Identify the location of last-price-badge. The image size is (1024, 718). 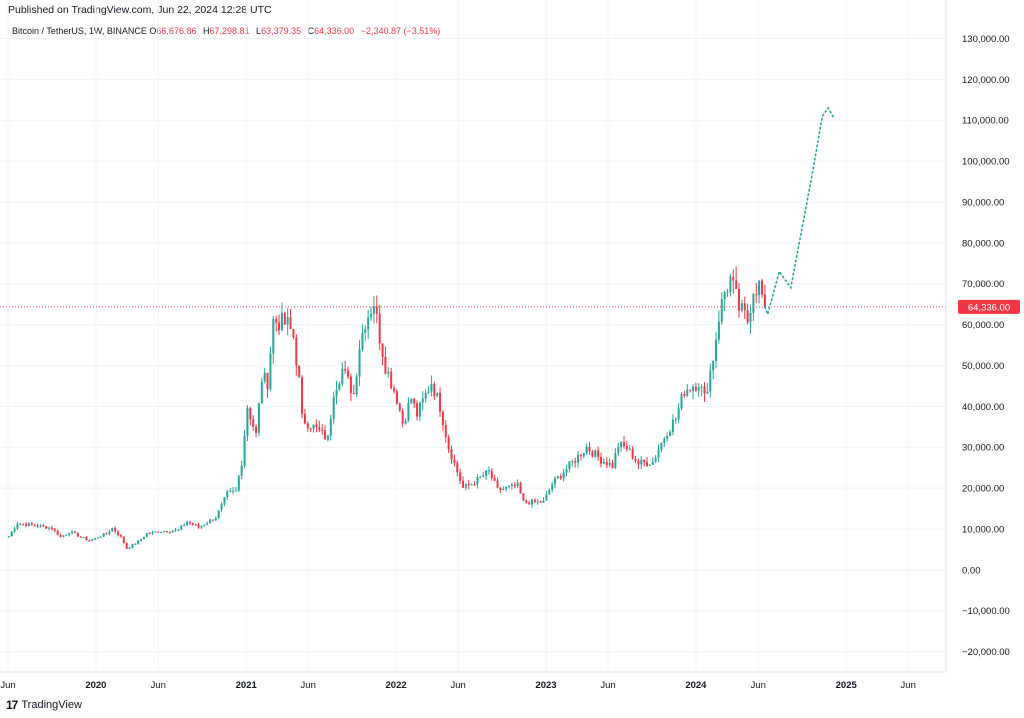
(989, 306).